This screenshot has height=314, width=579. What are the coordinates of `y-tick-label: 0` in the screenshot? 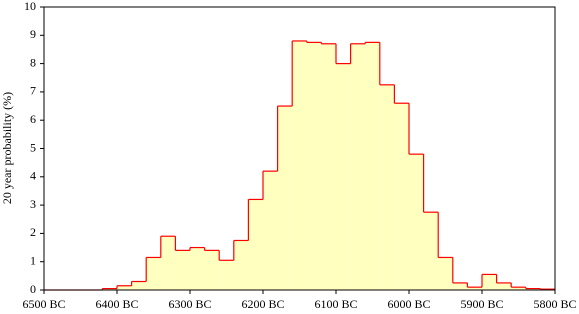 It's located at (33, 289).